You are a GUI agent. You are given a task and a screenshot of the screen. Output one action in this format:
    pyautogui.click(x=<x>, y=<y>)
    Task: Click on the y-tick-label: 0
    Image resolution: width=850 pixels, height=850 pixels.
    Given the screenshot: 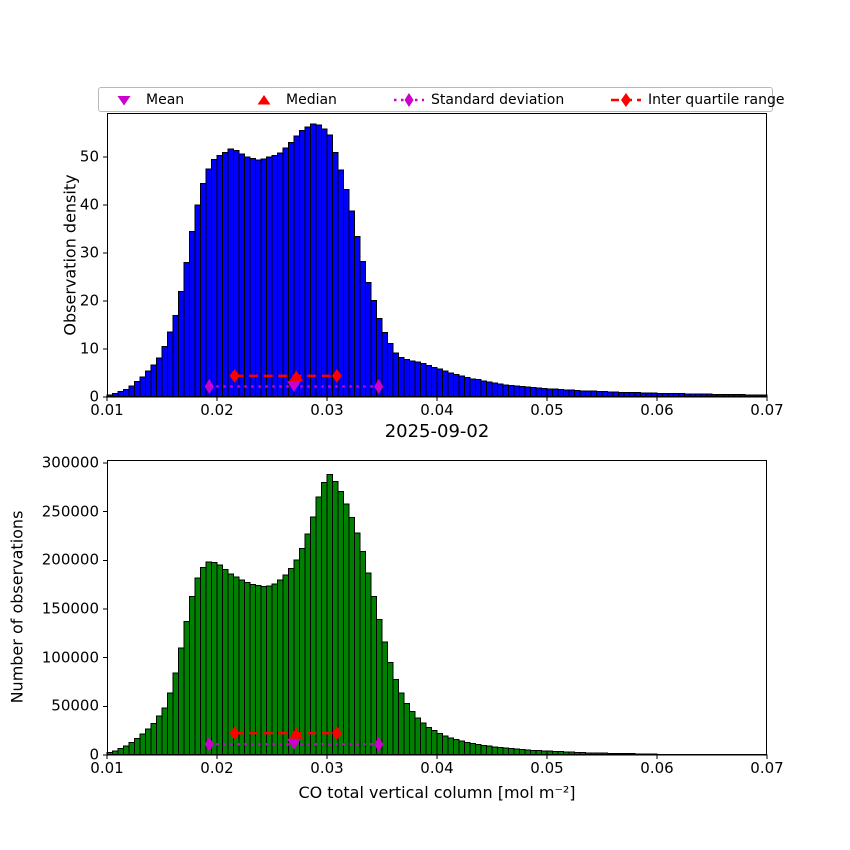 What is the action you would take?
    pyautogui.click(x=94, y=754)
    